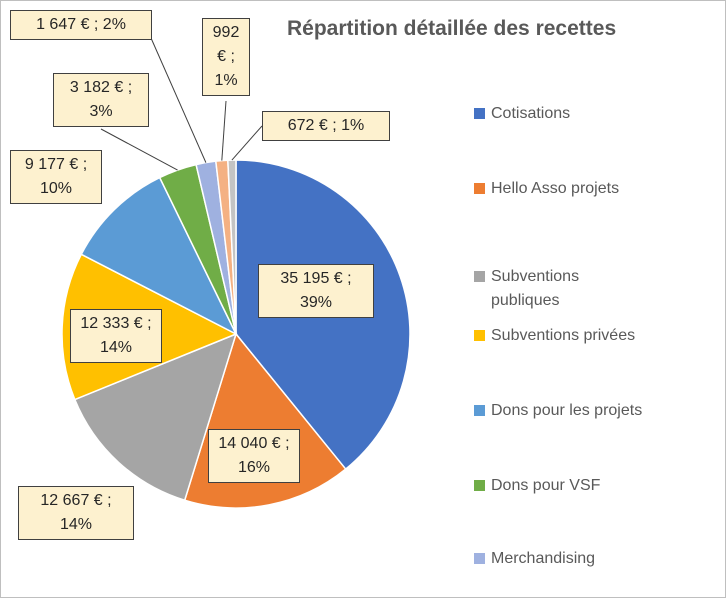 This screenshot has height=598, width=726. What do you see at coordinates (254, 456) in the screenshot?
I see `data-label: 14 040 € ; 16%` at bounding box center [254, 456].